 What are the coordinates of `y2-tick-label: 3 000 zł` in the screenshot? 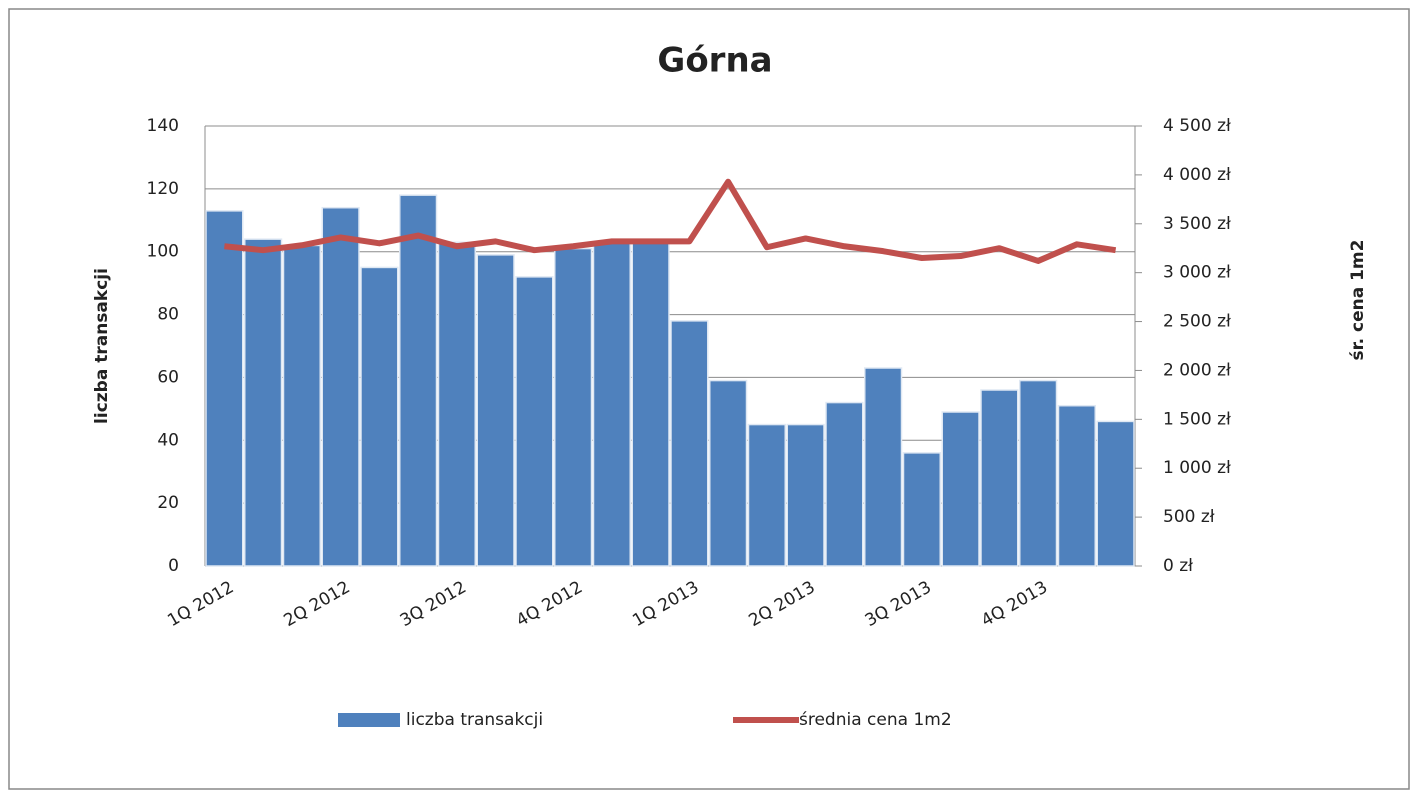 It's located at (1197, 273).